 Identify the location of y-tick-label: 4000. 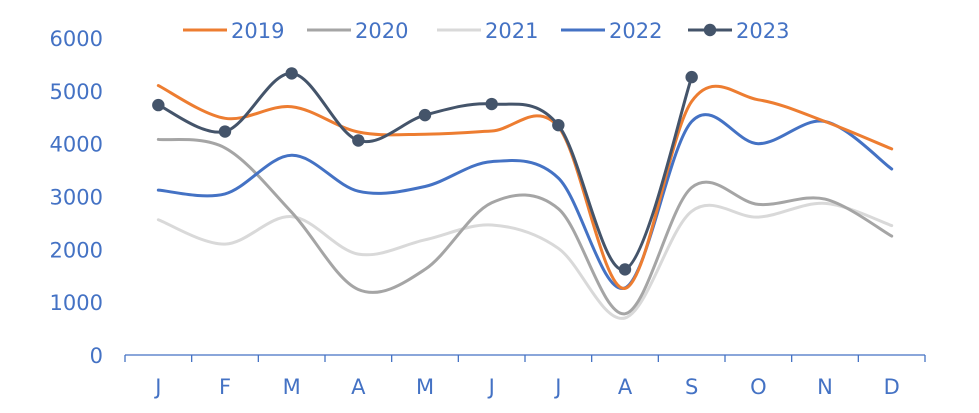
(76, 145).